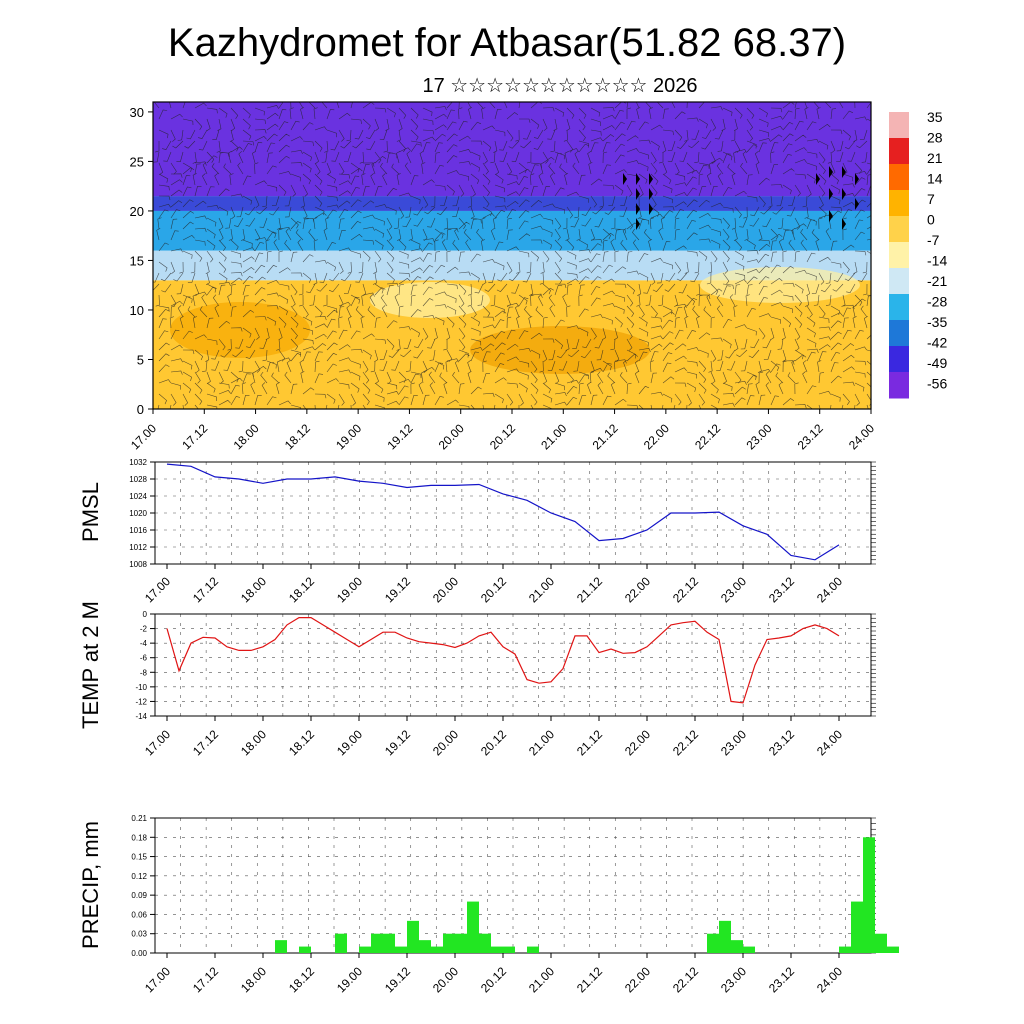  What do you see at coordinates (90, 885) in the screenshot?
I see `y-axis-label: PRECIP, mm` at bounding box center [90, 885].